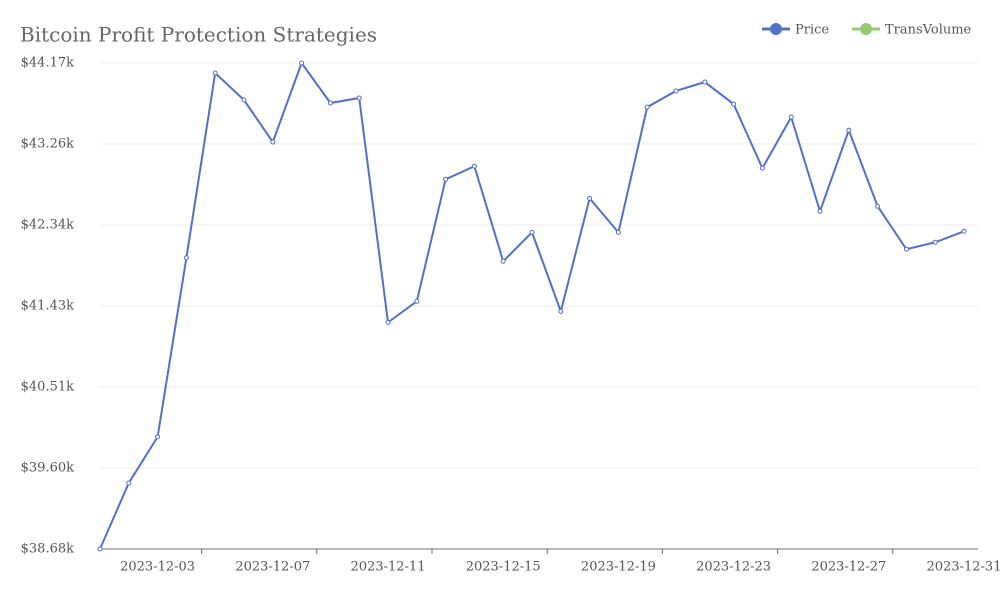 The width and height of the screenshot is (1000, 600). I want to click on y-tick-label: $38.68k, so click(47, 549).